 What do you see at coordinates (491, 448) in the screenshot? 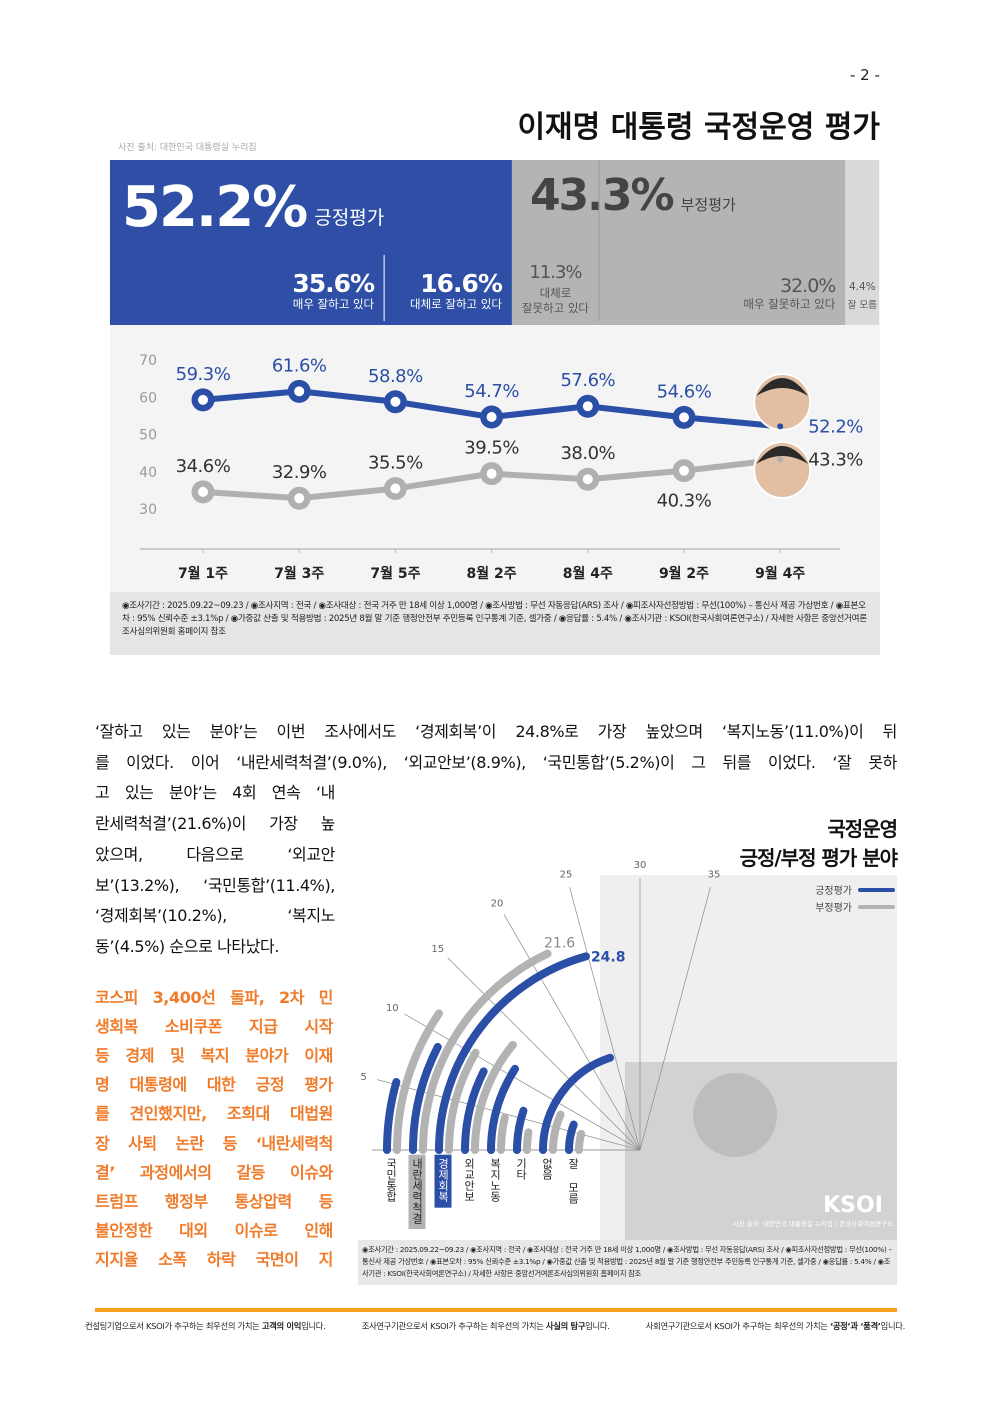
I see `value-label: 39.5%` at bounding box center [491, 448].